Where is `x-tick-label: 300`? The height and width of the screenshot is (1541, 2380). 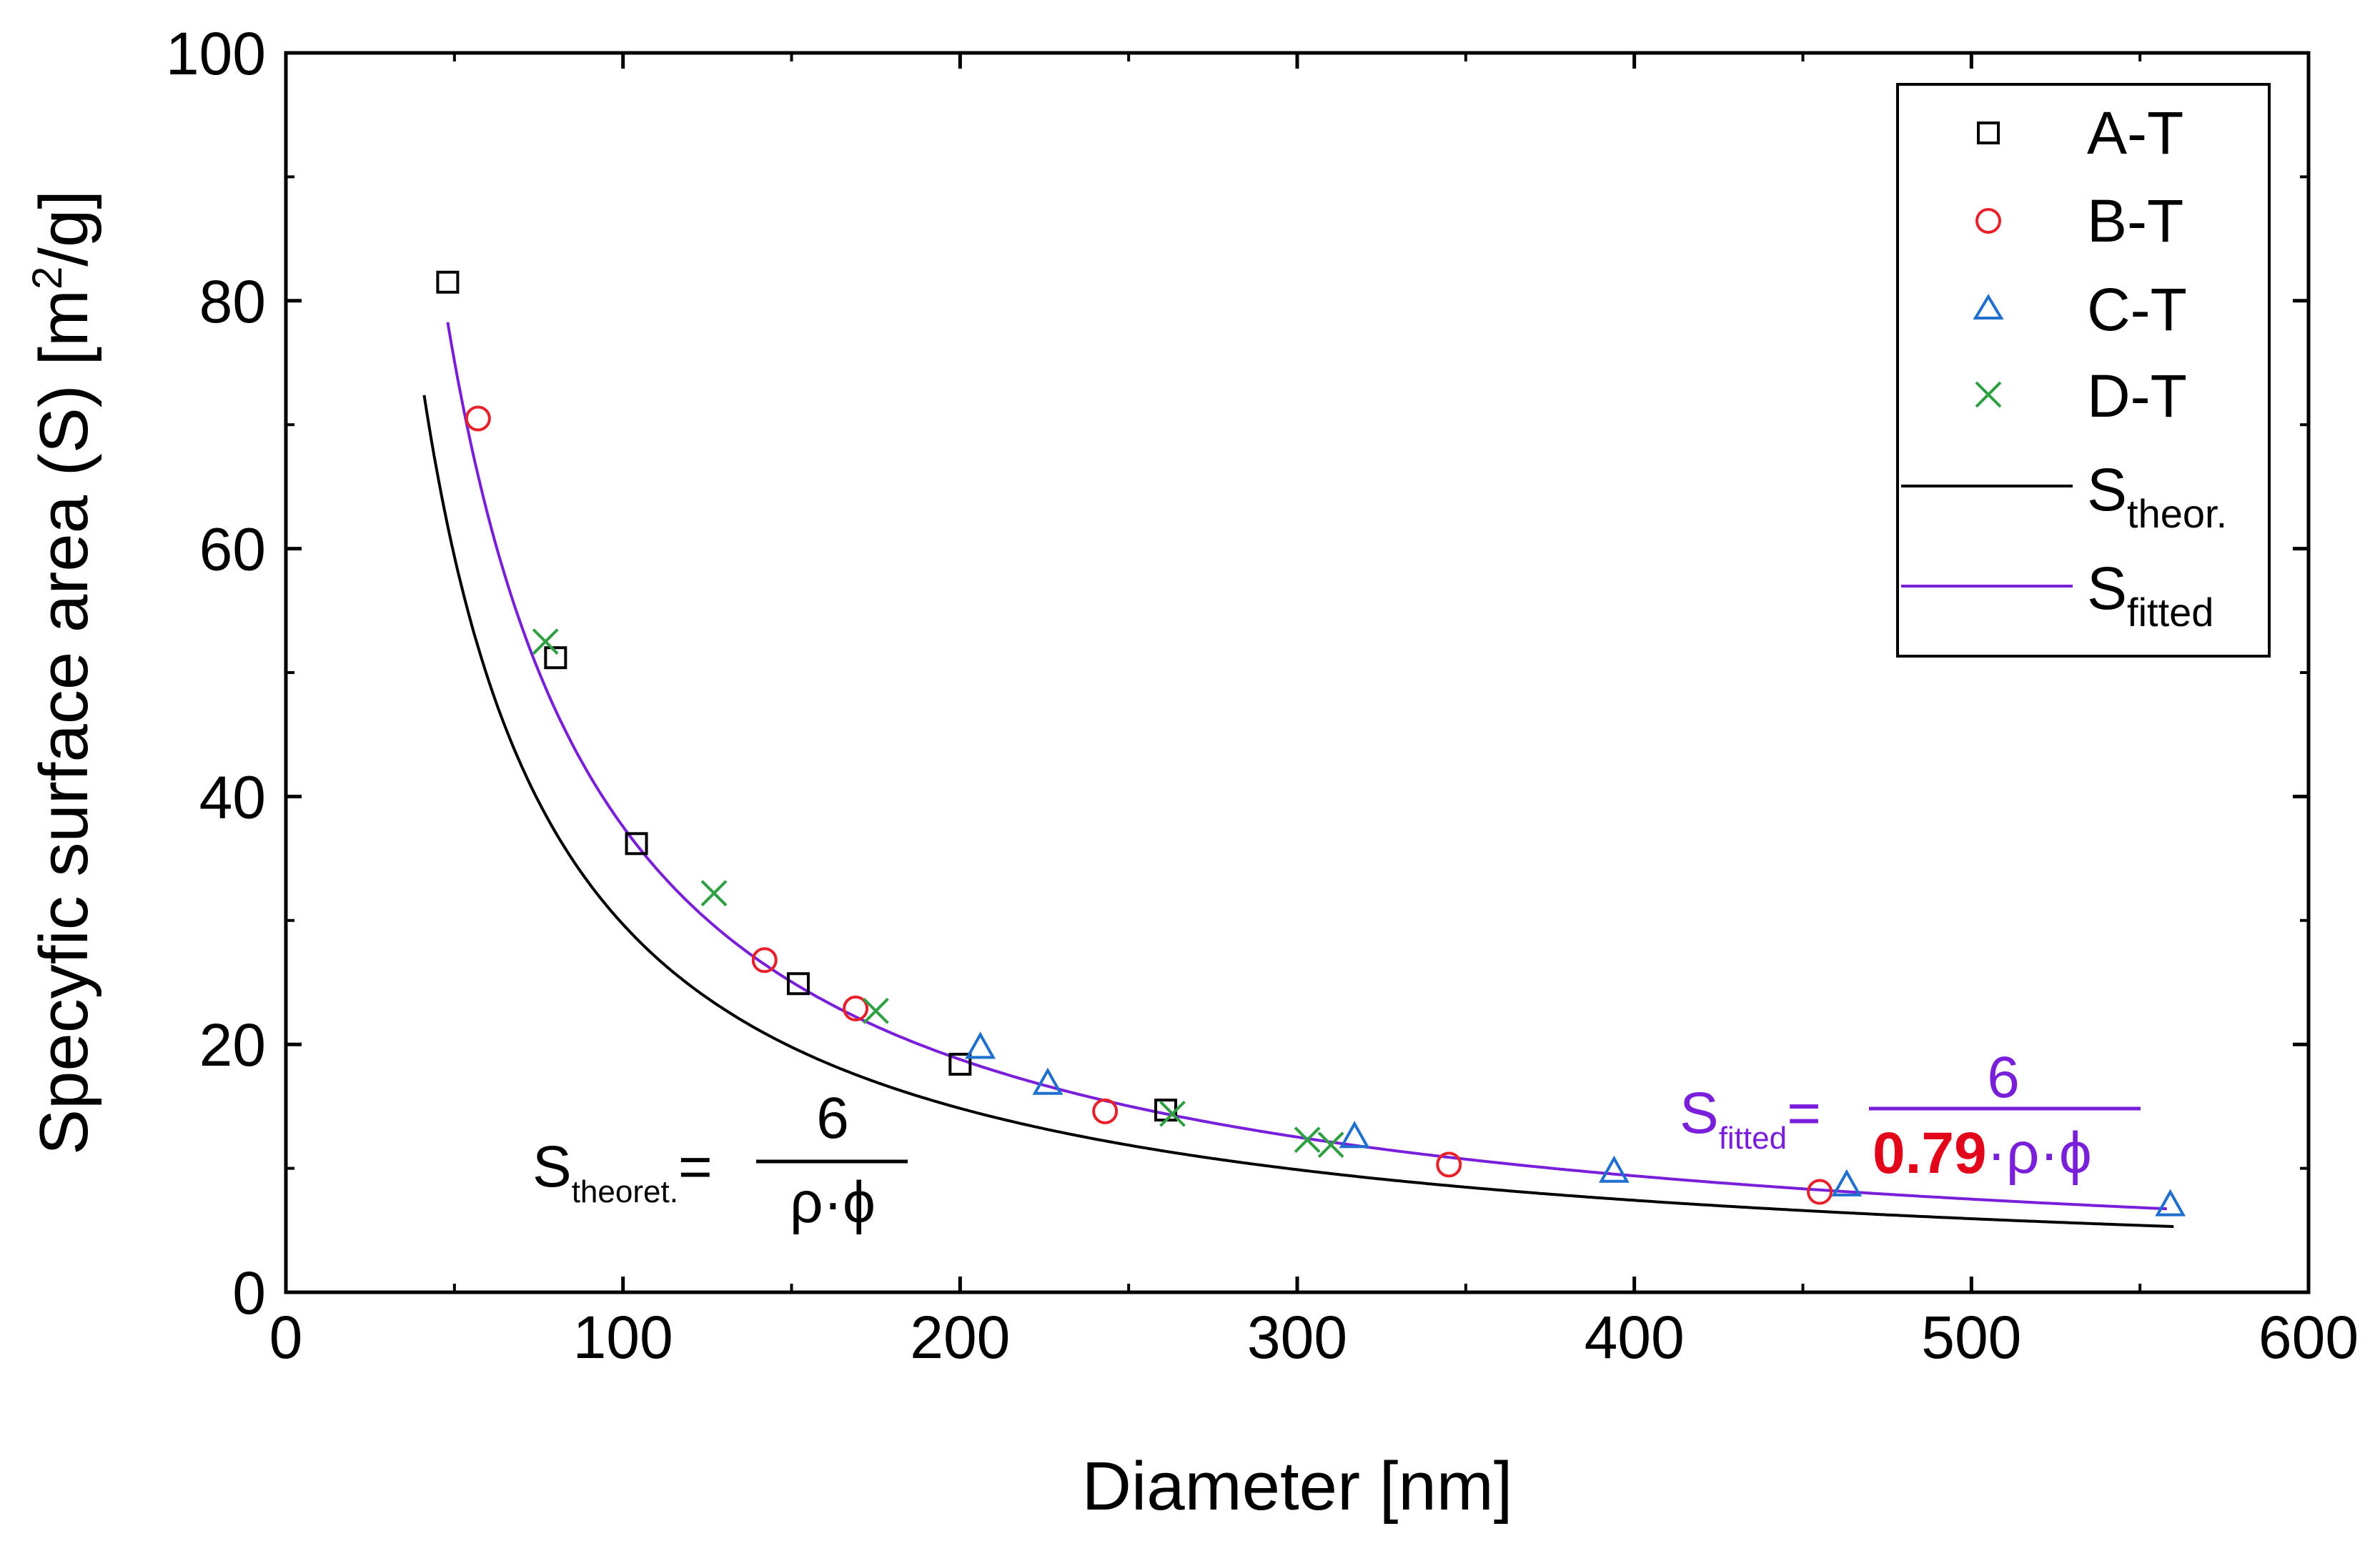
x-tick-label: 300 is located at coordinates (1297, 1338).